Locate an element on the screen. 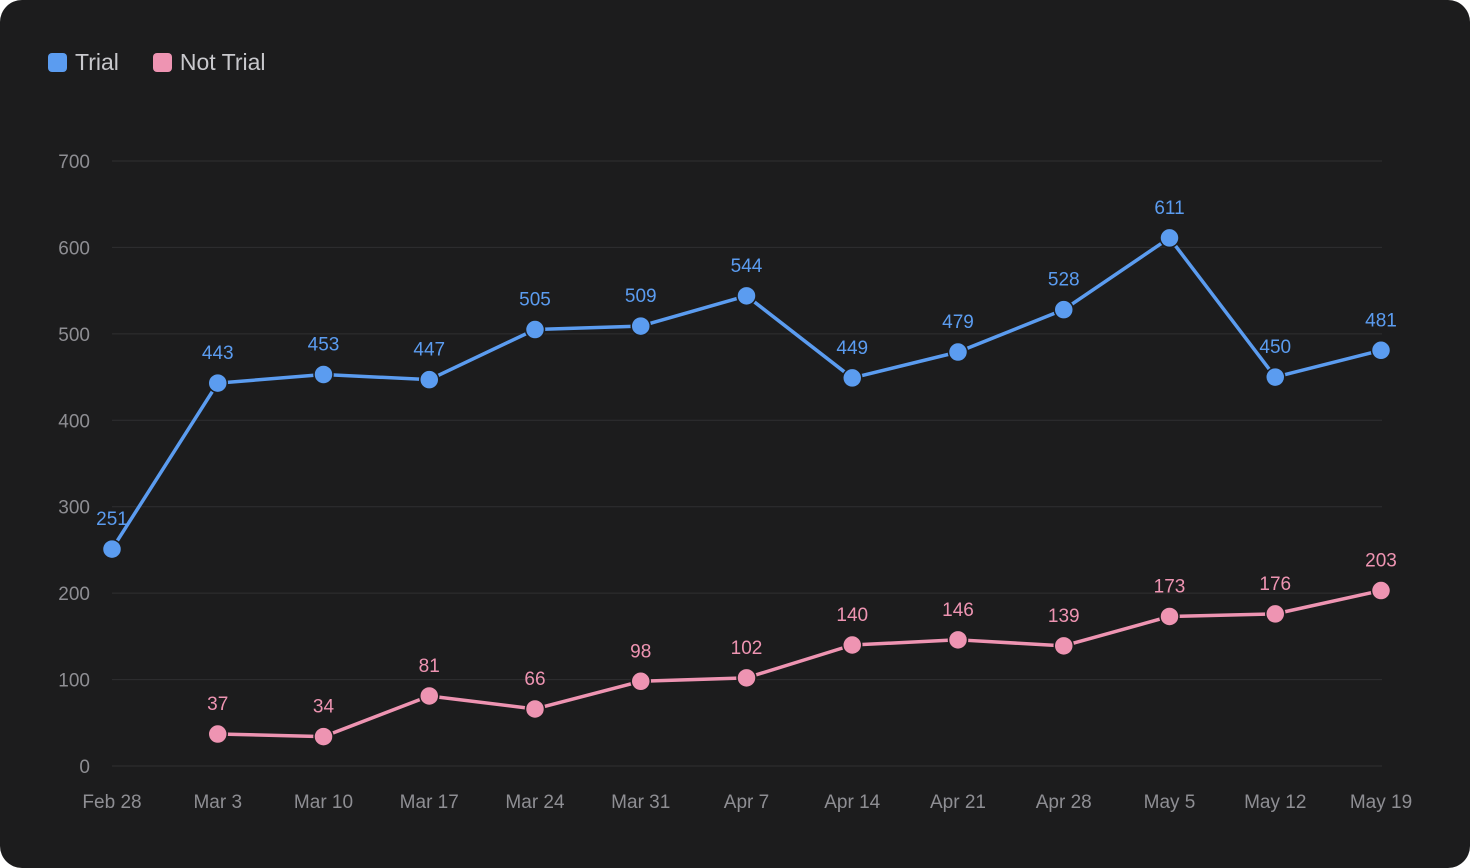 The height and width of the screenshot is (868, 1470). x-tick-label: Apr 7 is located at coordinates (746, 802).